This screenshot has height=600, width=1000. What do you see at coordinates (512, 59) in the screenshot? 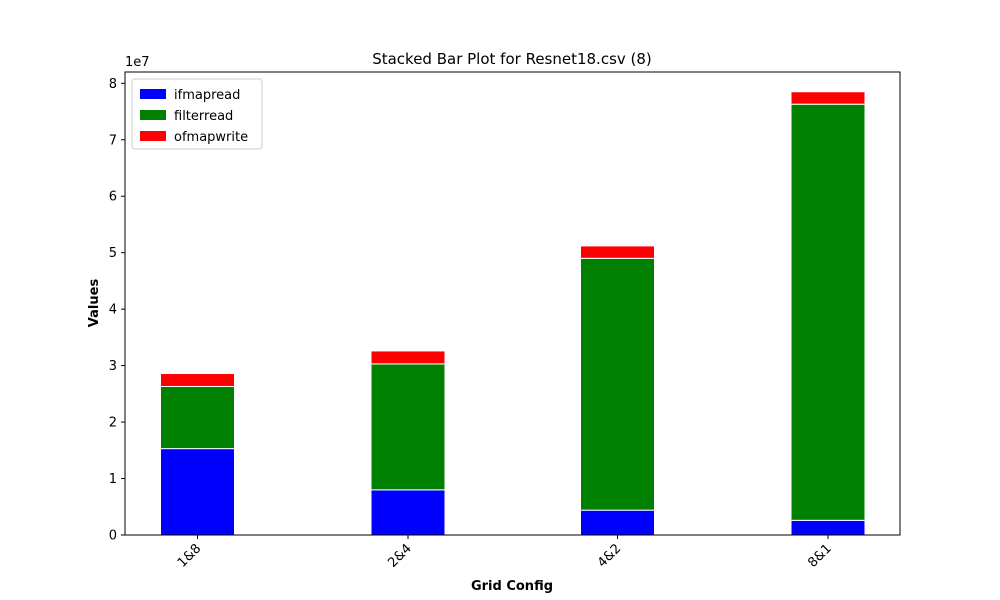
I see `chart-title: Stacked Bar Plot for Resnet18.csv (8)` at bounding box center [512, 59].